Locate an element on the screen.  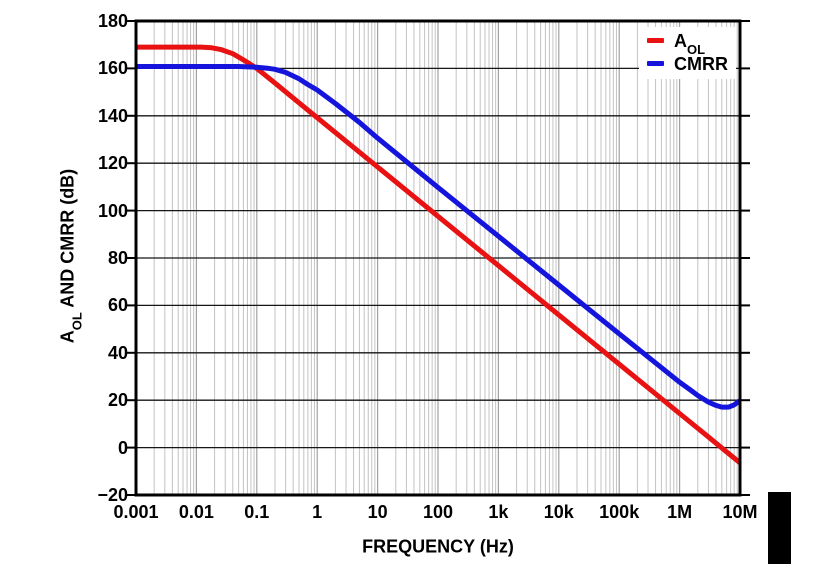
legend-label-aol: AOL is located at coordinates (690, 44).